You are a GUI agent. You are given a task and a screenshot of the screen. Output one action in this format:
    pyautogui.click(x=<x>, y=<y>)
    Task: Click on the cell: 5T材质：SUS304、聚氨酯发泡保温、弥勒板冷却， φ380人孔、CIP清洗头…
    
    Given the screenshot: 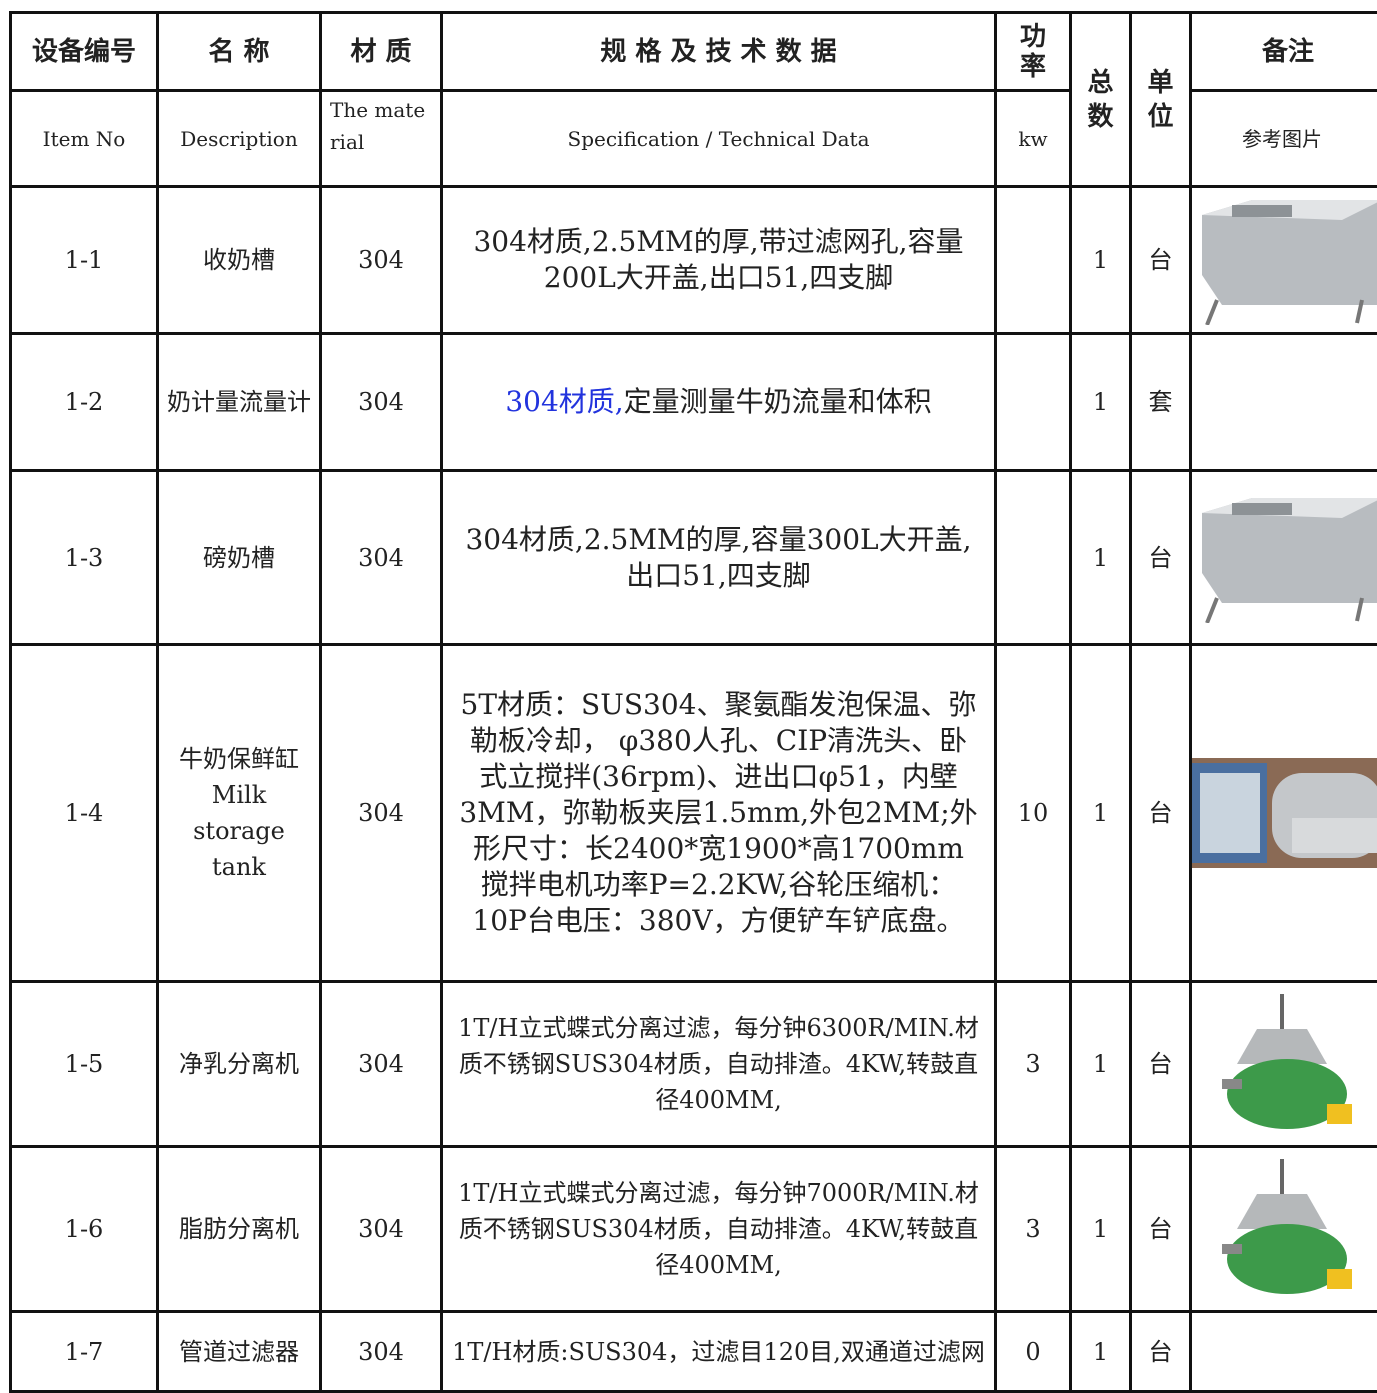 What is the action you would take?
    pyautogui.click(x=719, y=813)
    